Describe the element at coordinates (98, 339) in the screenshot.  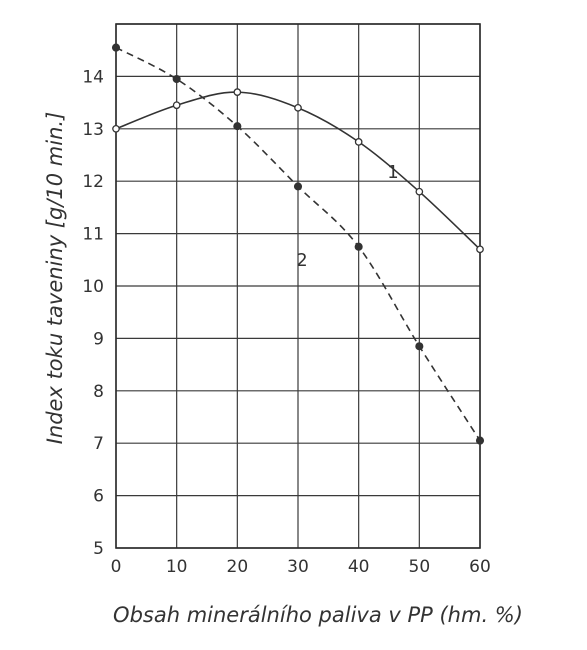
I see `y-tick-label: 9` at that location.